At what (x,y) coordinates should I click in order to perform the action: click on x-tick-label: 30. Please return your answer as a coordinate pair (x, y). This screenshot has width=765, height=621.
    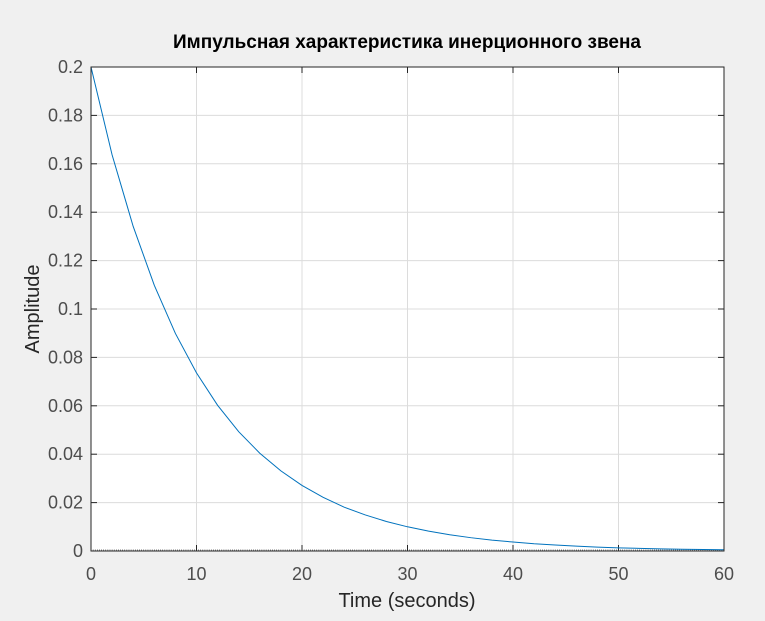
    Looking at the image, I should click on (407, 574).